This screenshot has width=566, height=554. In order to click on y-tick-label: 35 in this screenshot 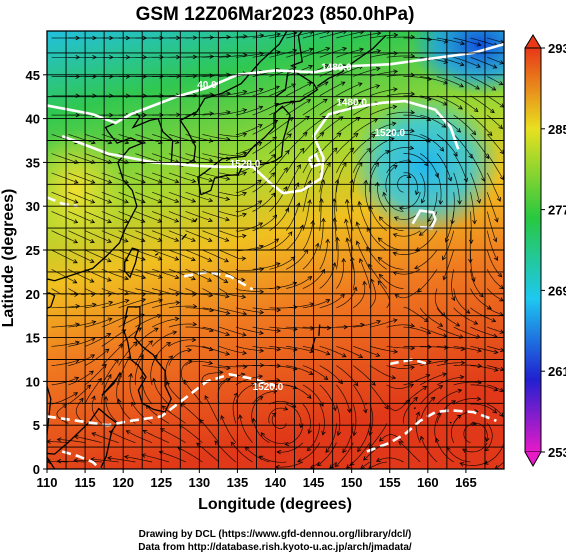, I will do `click(33, 162)`.